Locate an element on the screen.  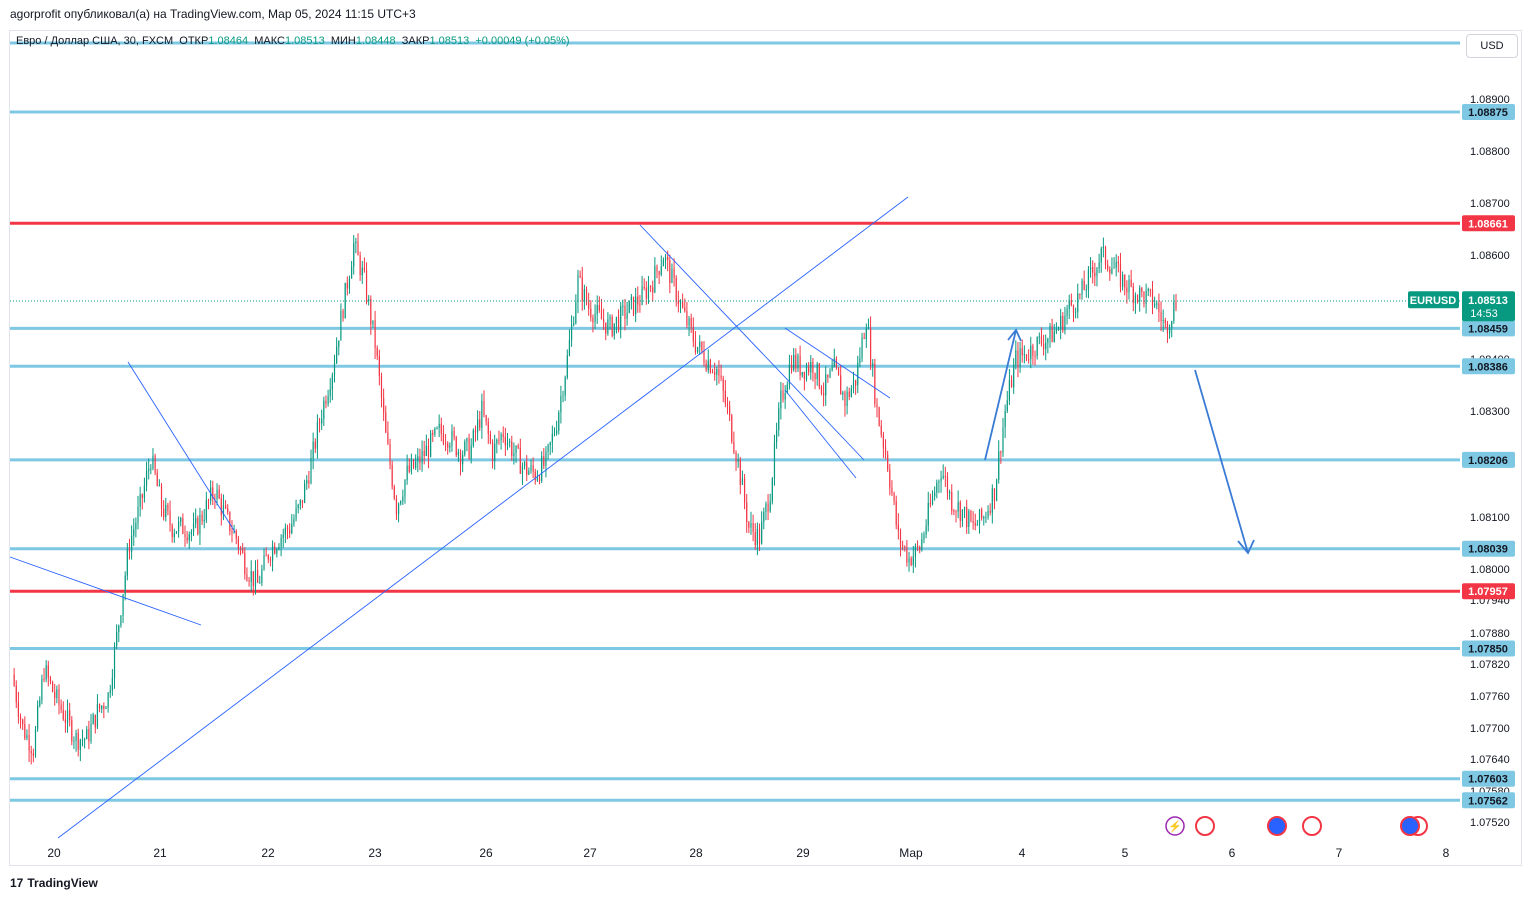
up-arrow is located at coordinates (1003, 394).